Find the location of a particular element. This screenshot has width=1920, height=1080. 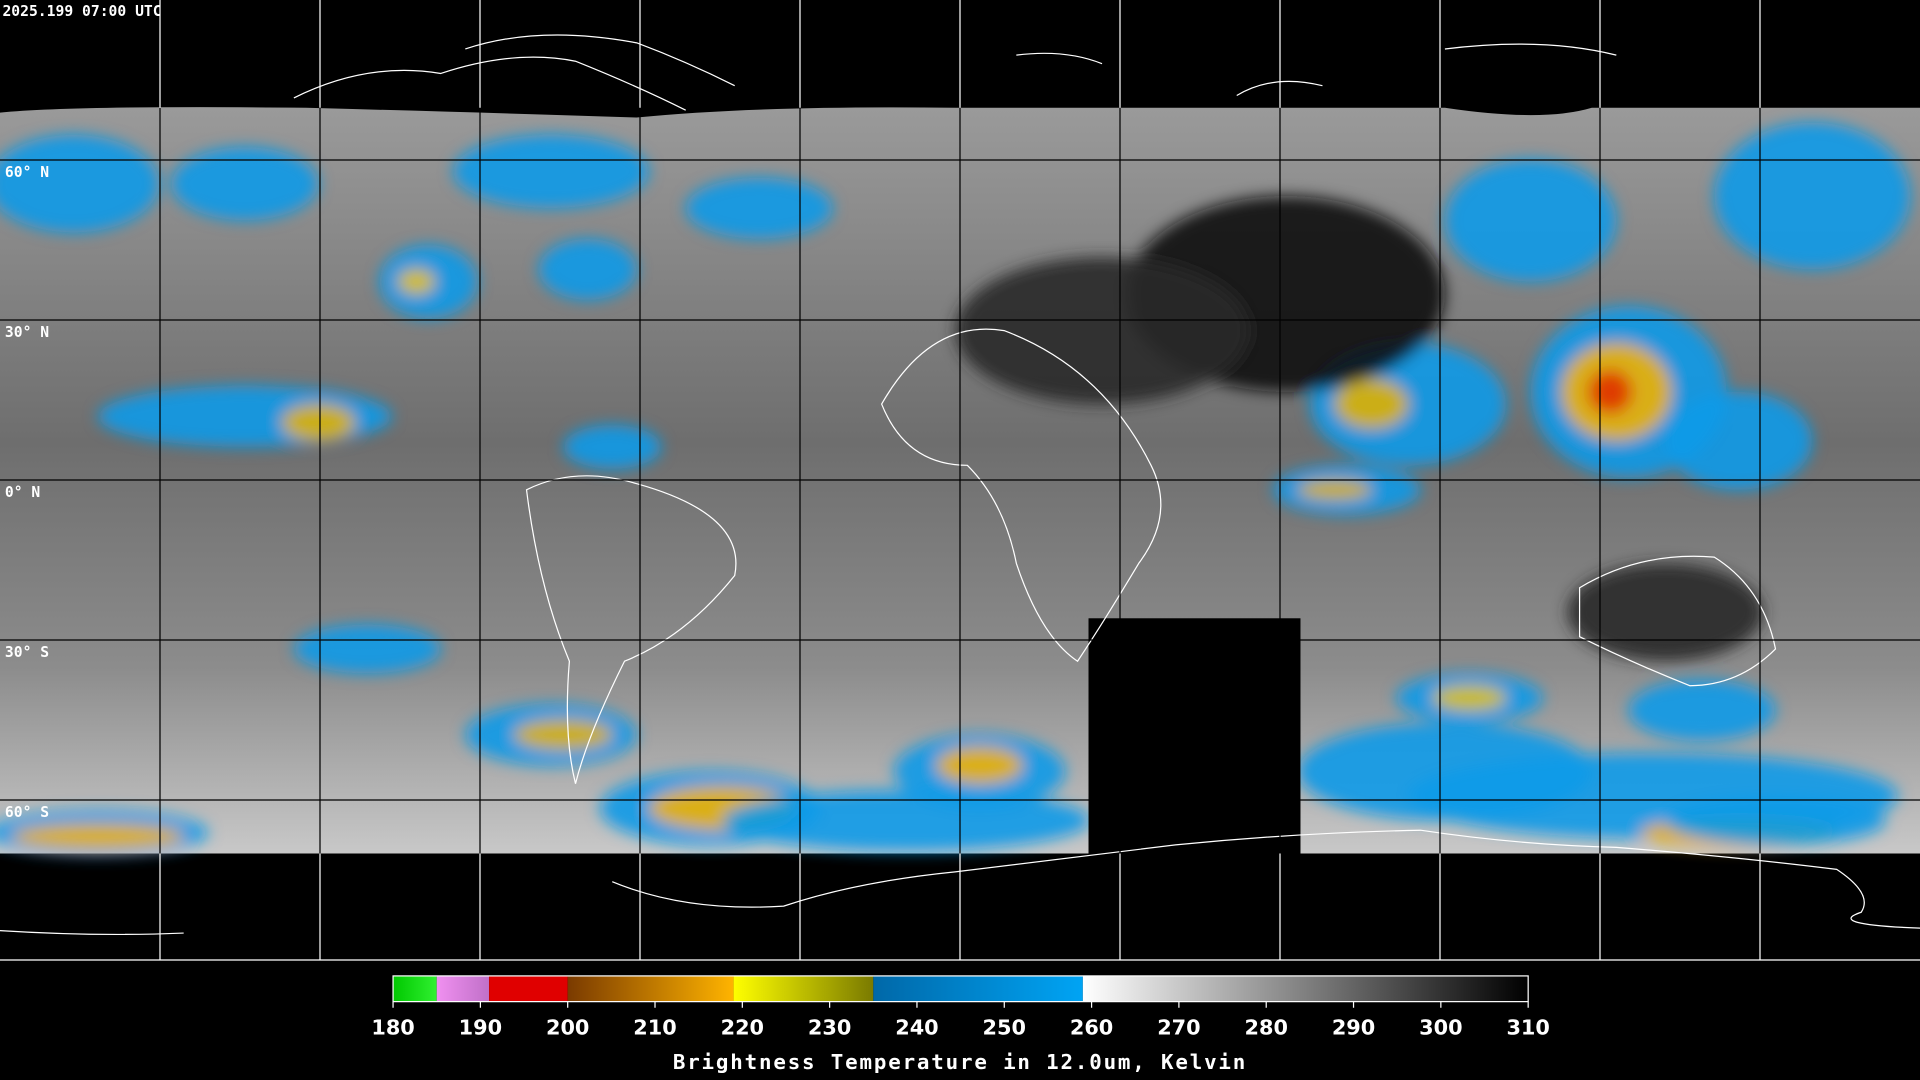

latitude-labels: 60° N 30° N 0° N 30° S 60° S is located at coordinates (27, 492).